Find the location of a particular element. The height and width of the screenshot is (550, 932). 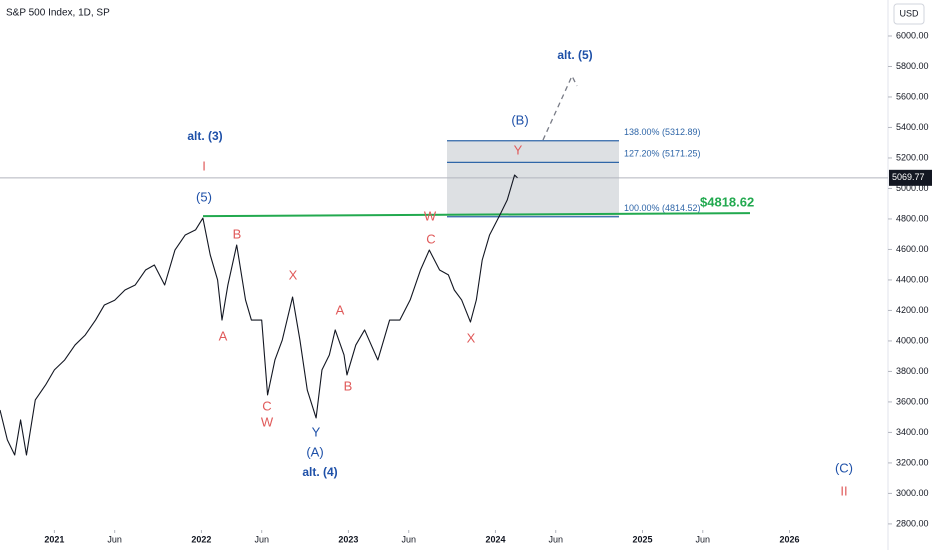

fib-label: 138.00% (5312.89) is located at coordinates (662, 132).